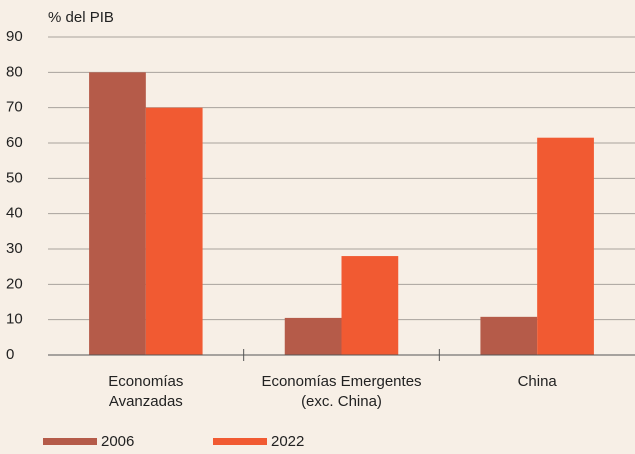 The width and height of the screenshot is (635, 454). Describe the element at coordinates (14, 107) in the screenshot. I see `y-tick-label: 70` at that location.